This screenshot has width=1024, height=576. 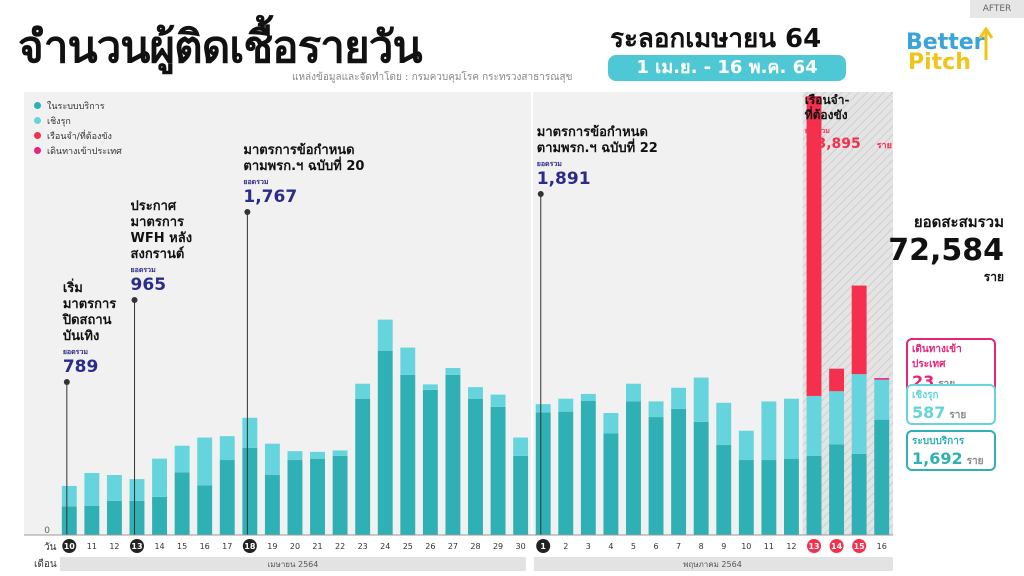 I want to click on callout-label: ระบบบริการ, so click(x=938, y=441).